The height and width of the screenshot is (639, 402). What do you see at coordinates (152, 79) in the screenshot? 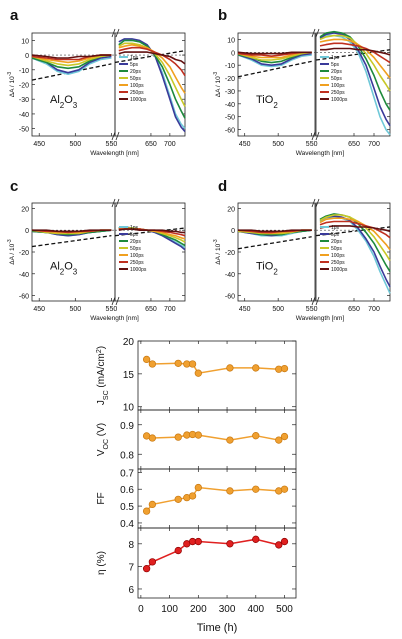
I see `series-20ps-right` at bounding box center [152, 79].